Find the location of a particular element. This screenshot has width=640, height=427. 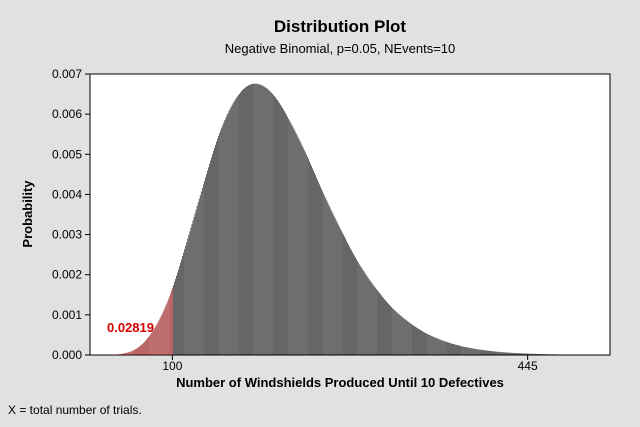

y-tick-label: 0.002 is located at coordinates (67, 275).